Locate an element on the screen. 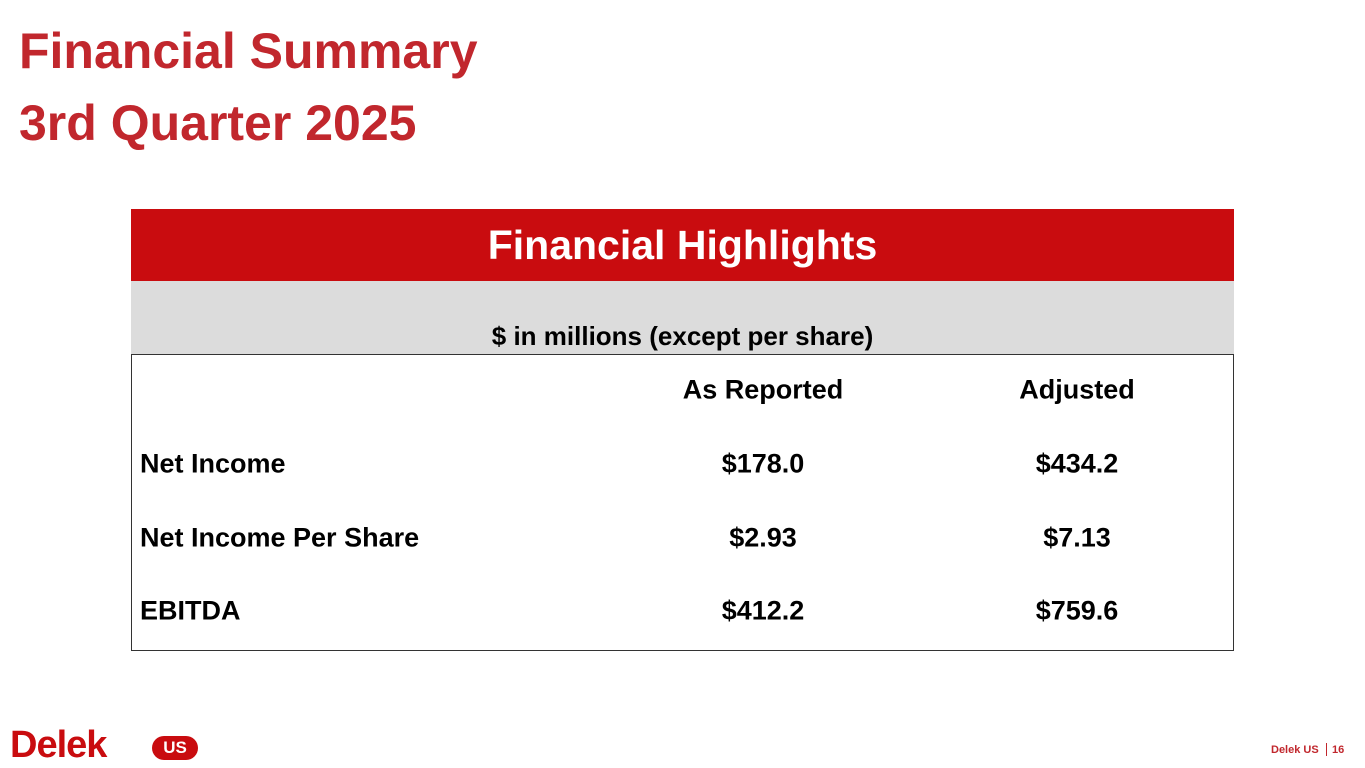 This screenshot has width=1365, height=768. row-label: Net Income is located at coordinates (213, 463).